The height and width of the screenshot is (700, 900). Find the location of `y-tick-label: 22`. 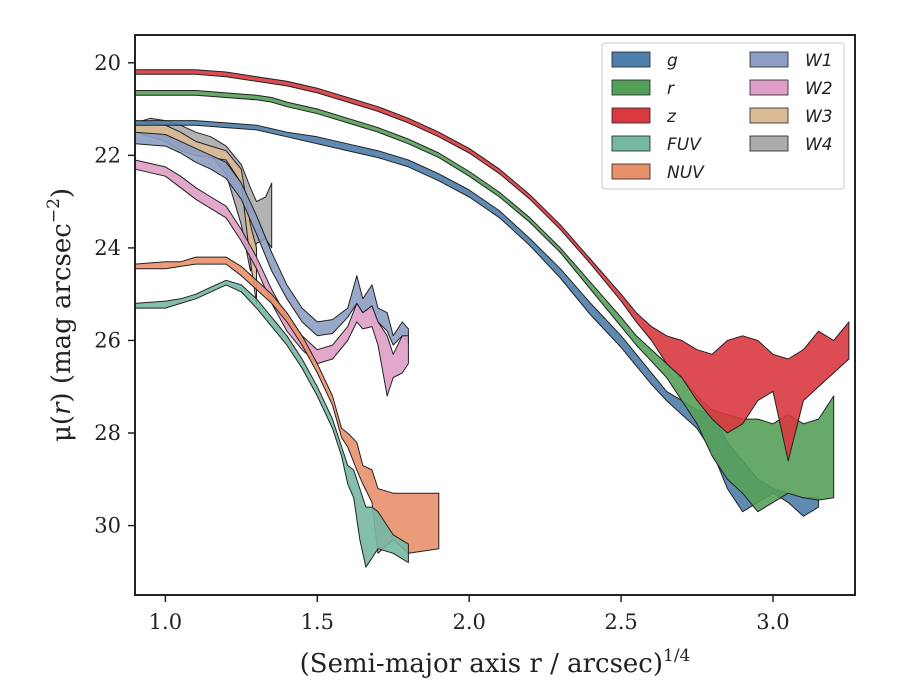

y-tick-label: 22 is located at coordinates (107, 155).